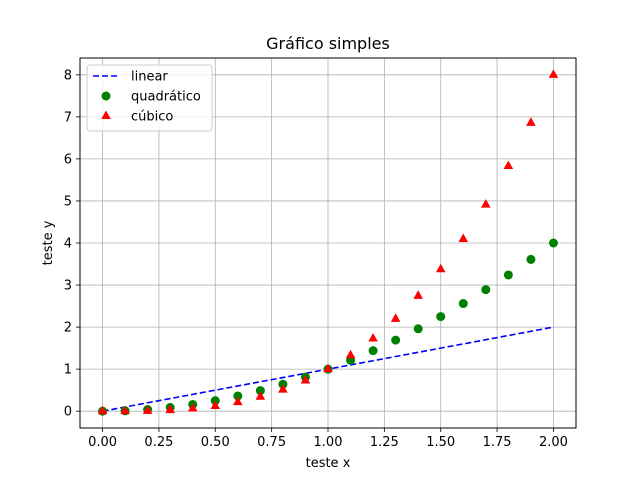  Describe the element at coordinates (102, 442) in the screenshot. I see `x-tick-label: 0.00` at that location.